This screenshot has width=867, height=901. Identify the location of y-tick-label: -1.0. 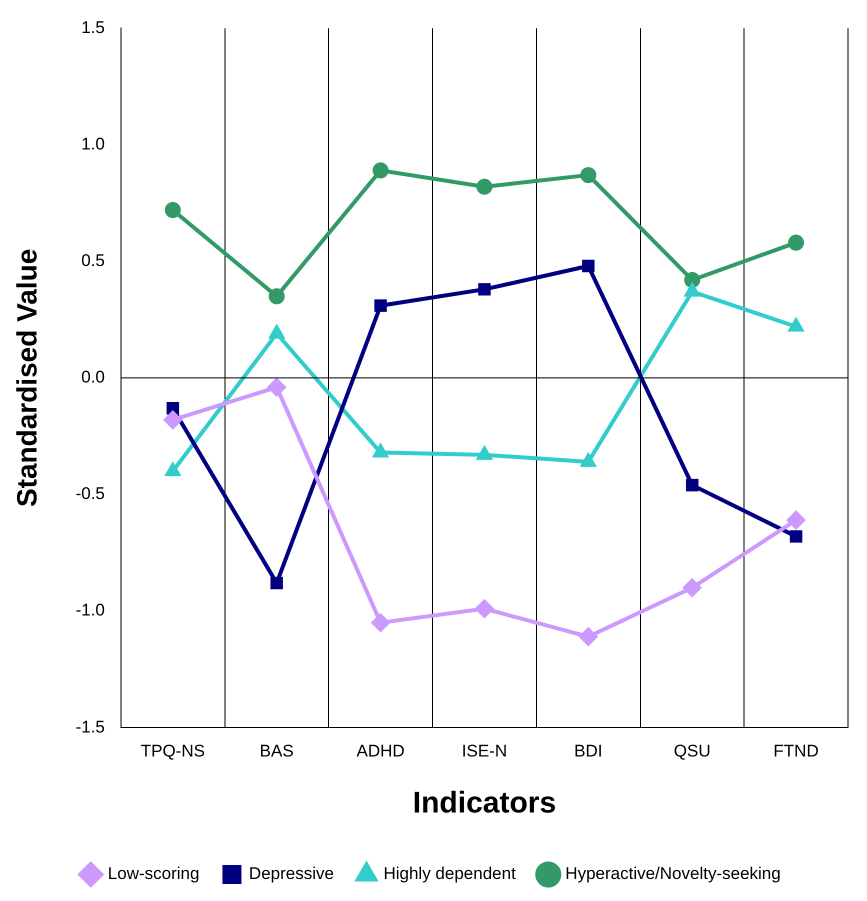
(90, 610).